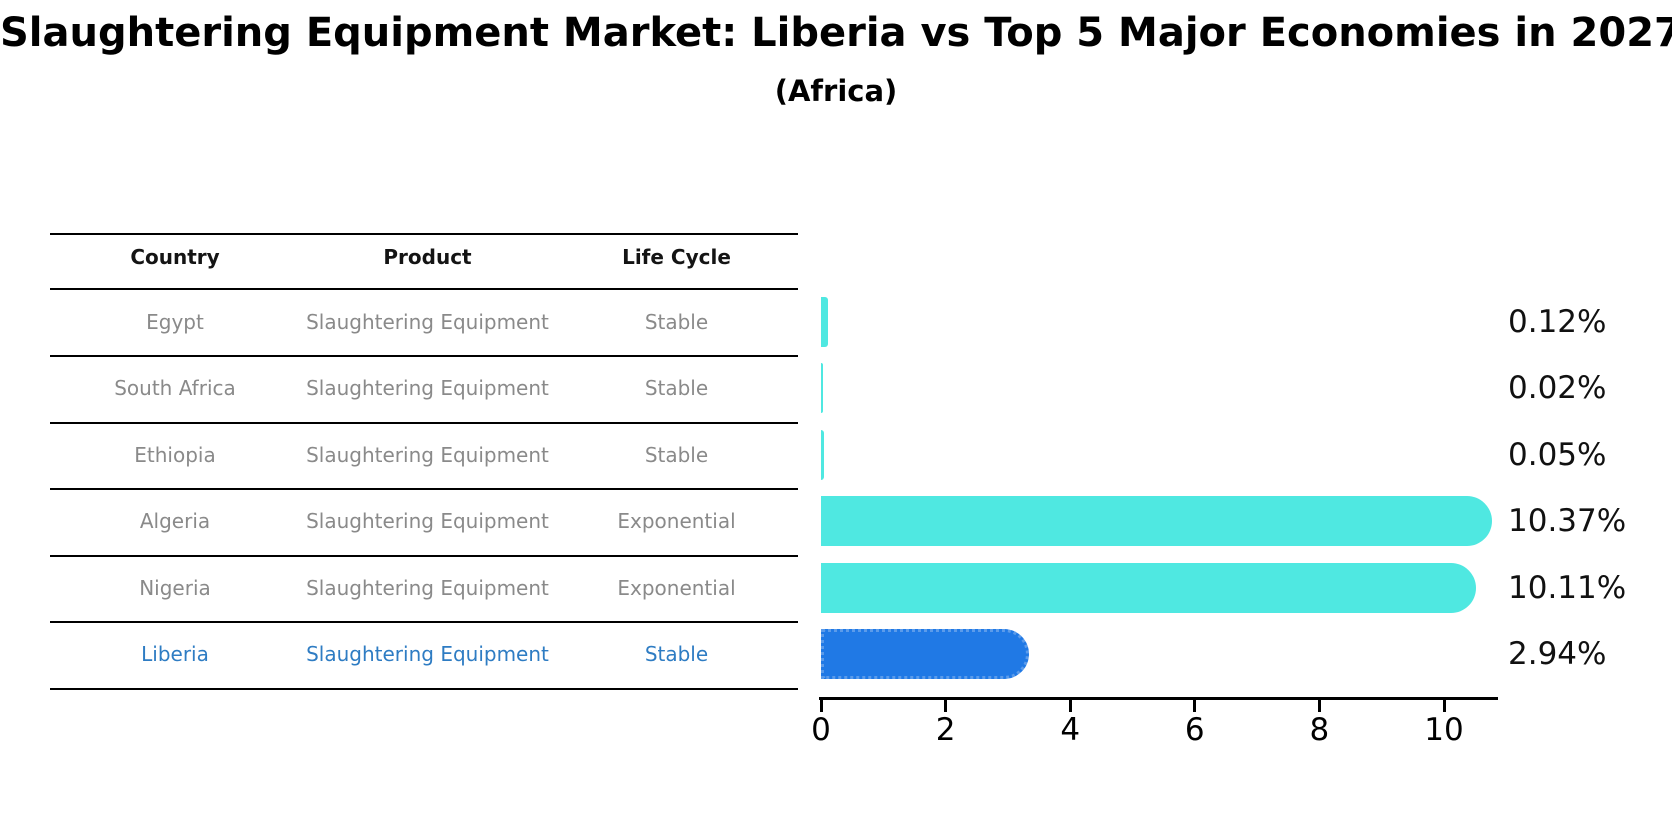 This screenshot has height=823, width=1672. I want to click on table-cell-country: Algeria, so click(175, 521).